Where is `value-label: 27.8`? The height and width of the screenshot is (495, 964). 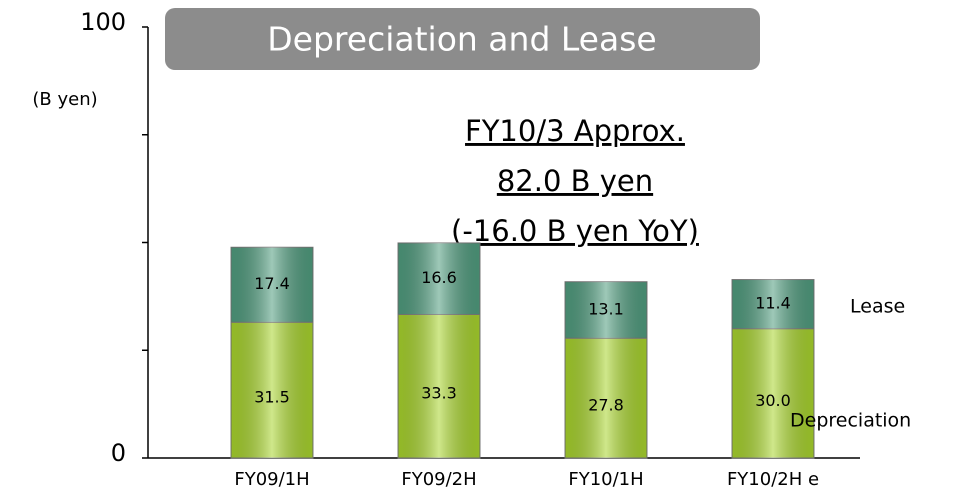
value-label: 27.8 is located at coordinates (606, 405).